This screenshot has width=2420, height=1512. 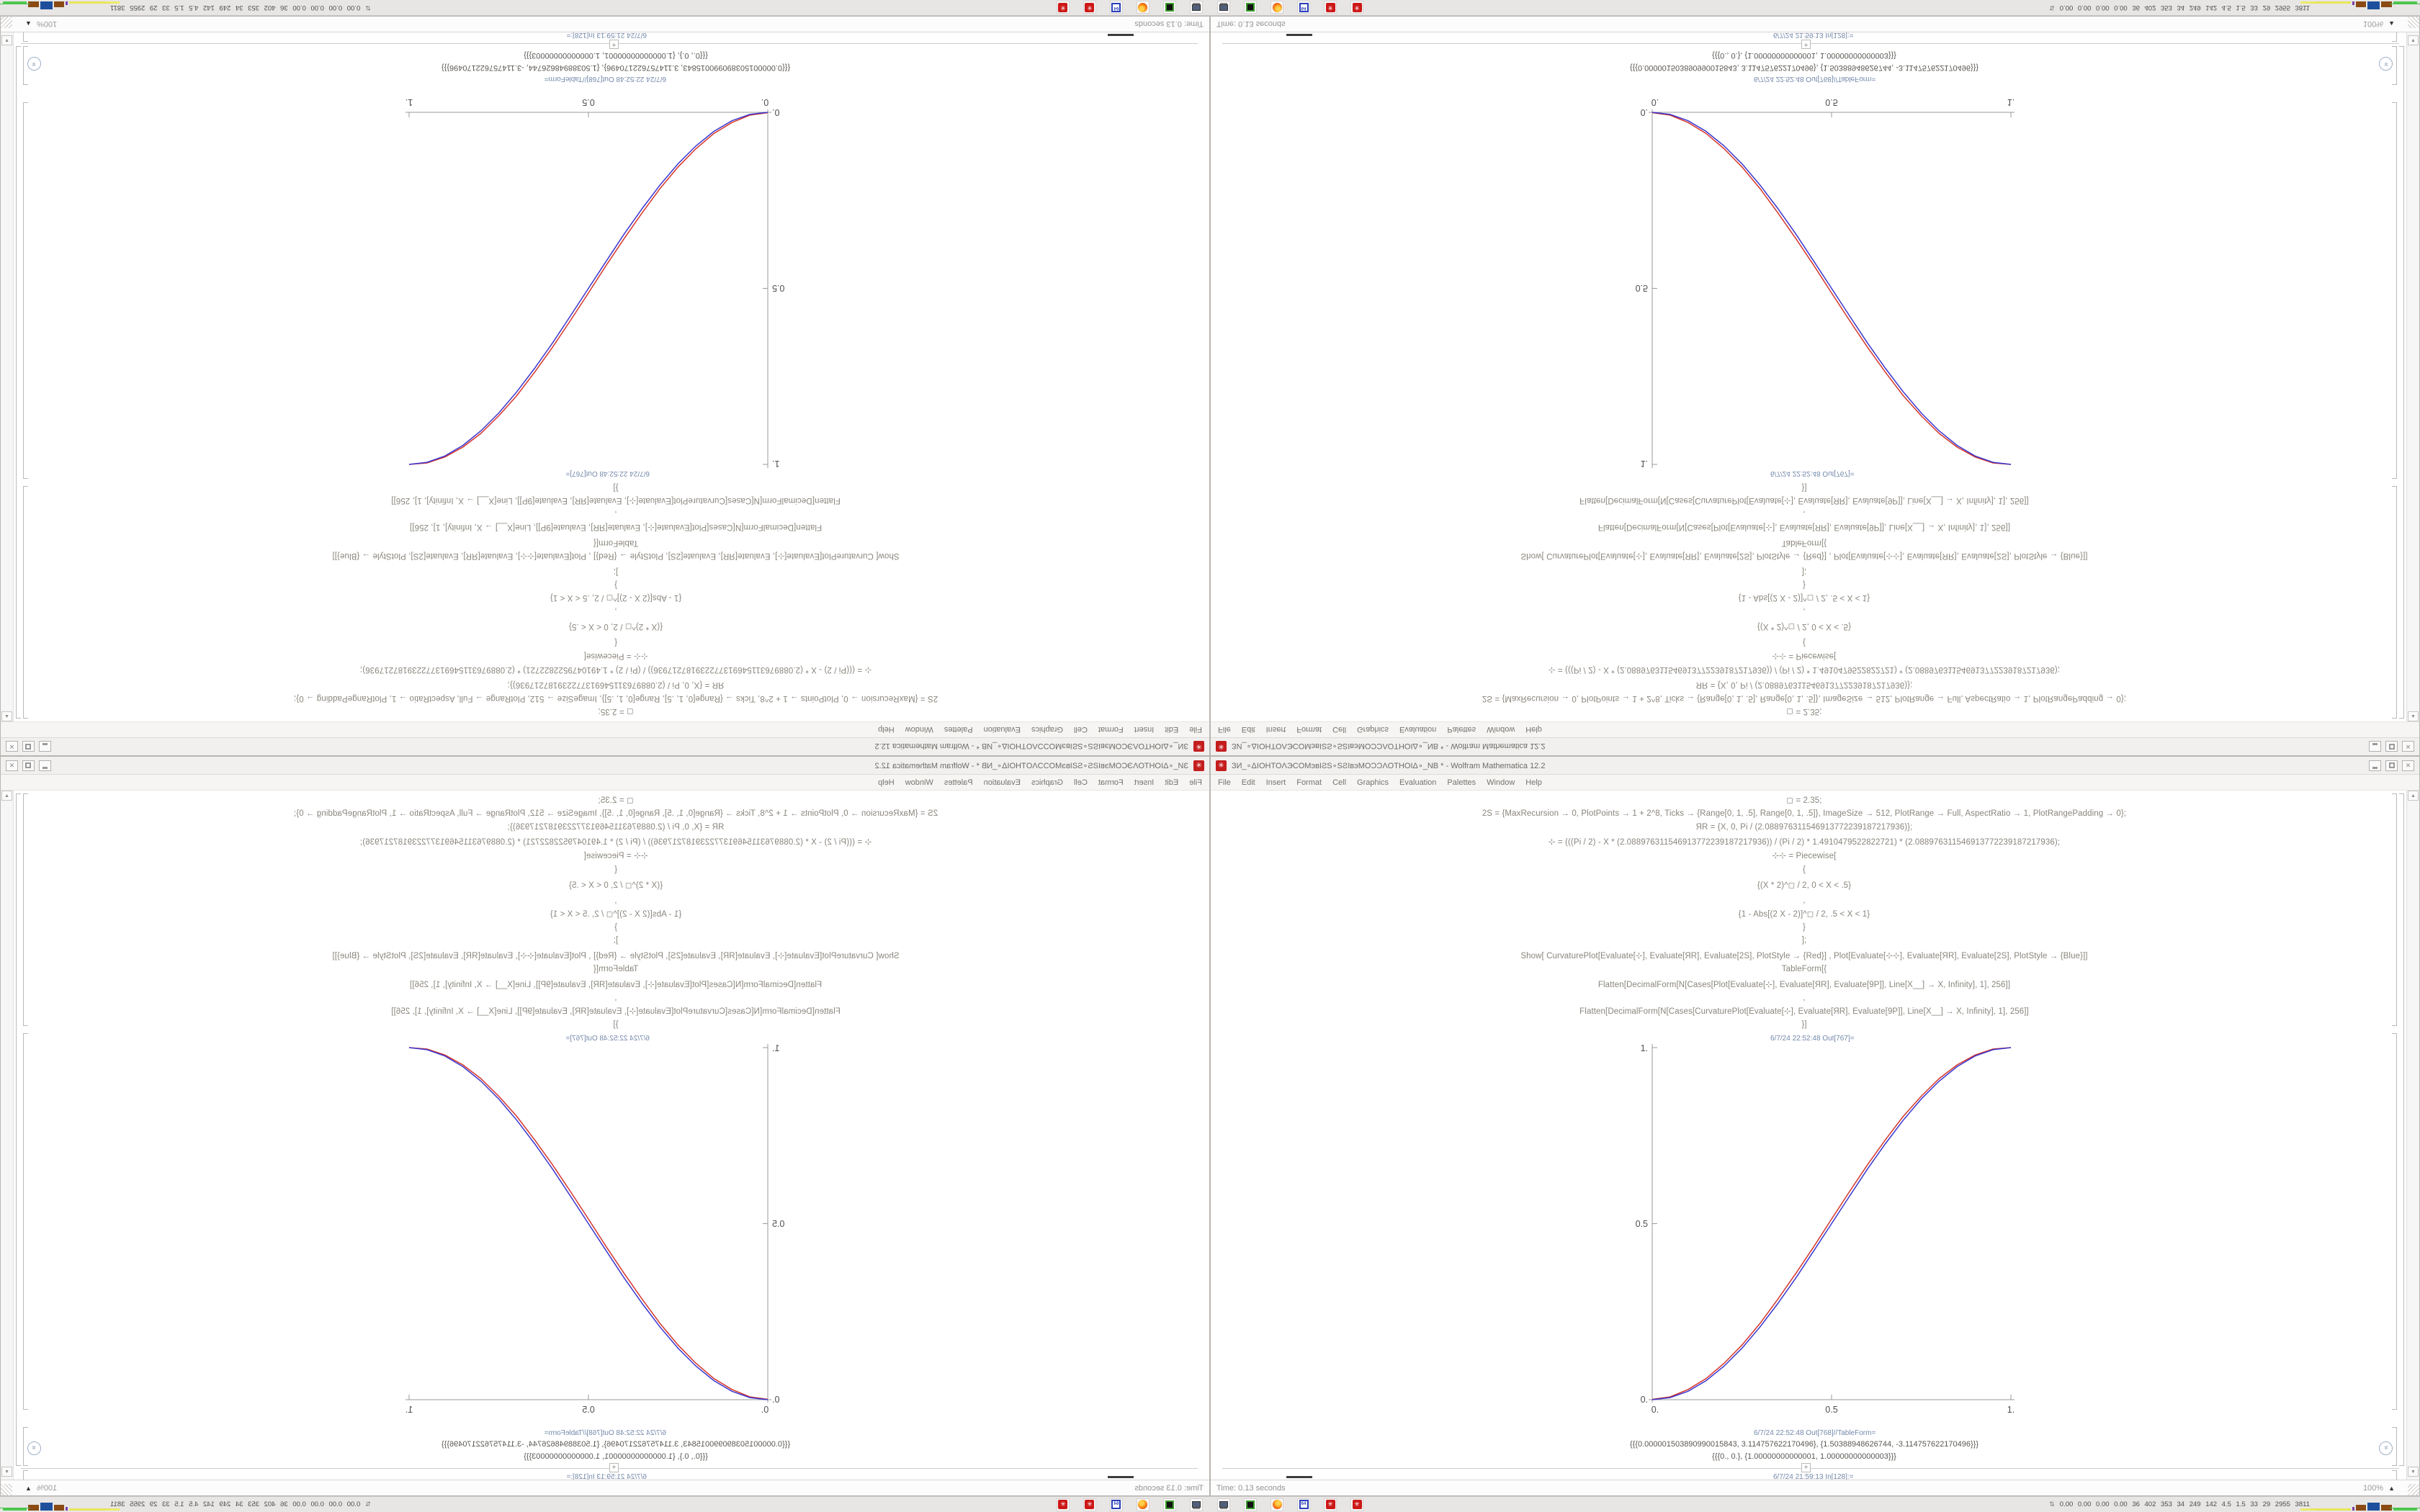 I want to click on resize-grip, so click(x=2413, y=22).